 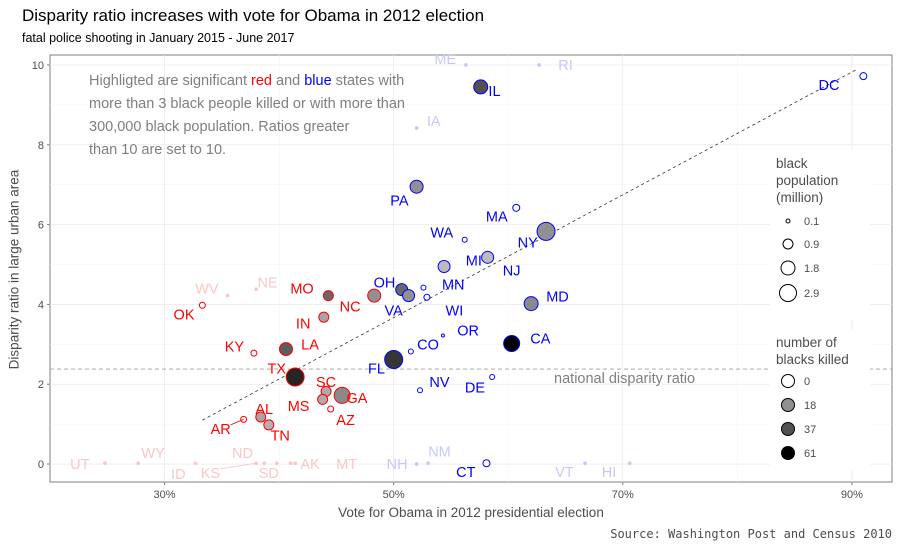 What do you see at coordinates (374, 295) in the screenshot?
I see `point-nc` at bounding box center [374, 295].